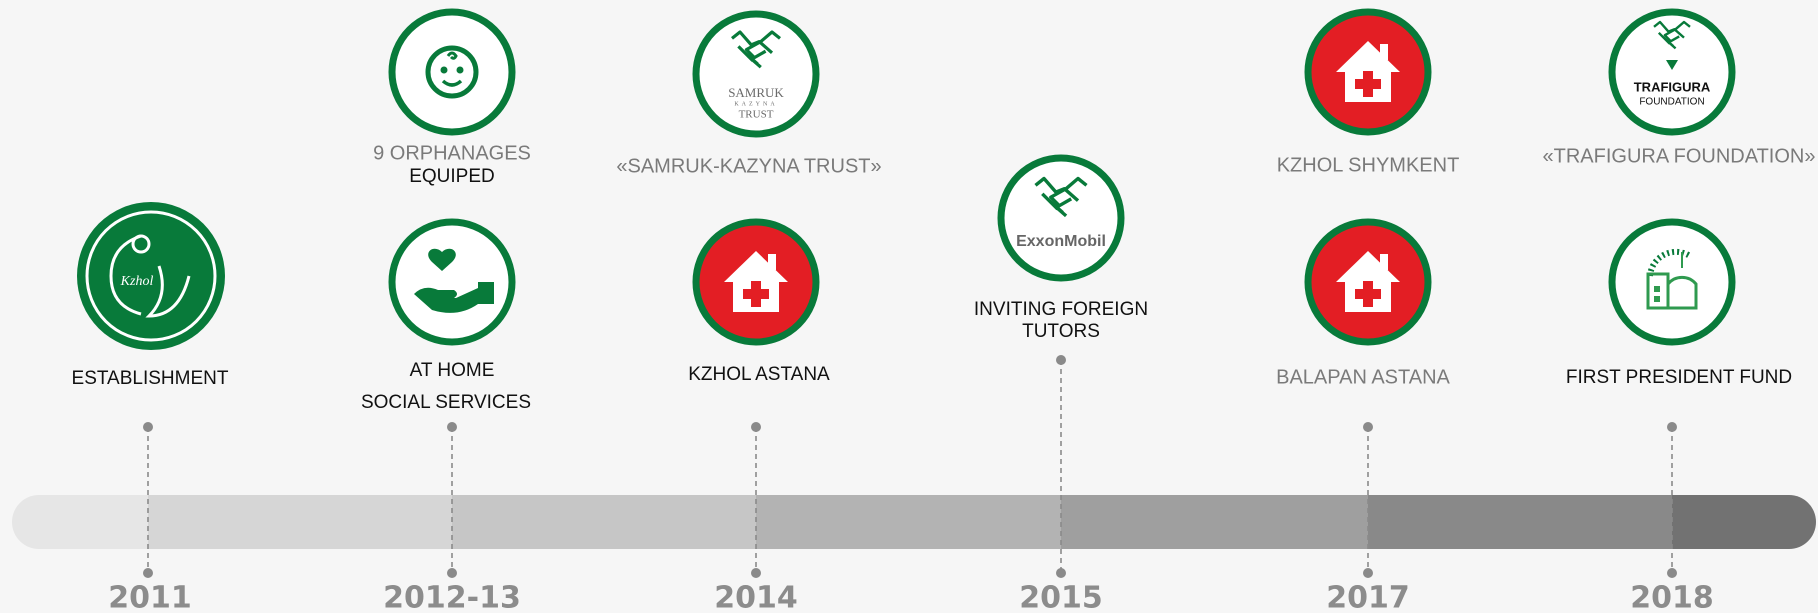 The image size is (1818, 613). Describe the element at coordinates (1061, 241) in the screenshot. I see `logo-text: ExxonMobil` at that location.